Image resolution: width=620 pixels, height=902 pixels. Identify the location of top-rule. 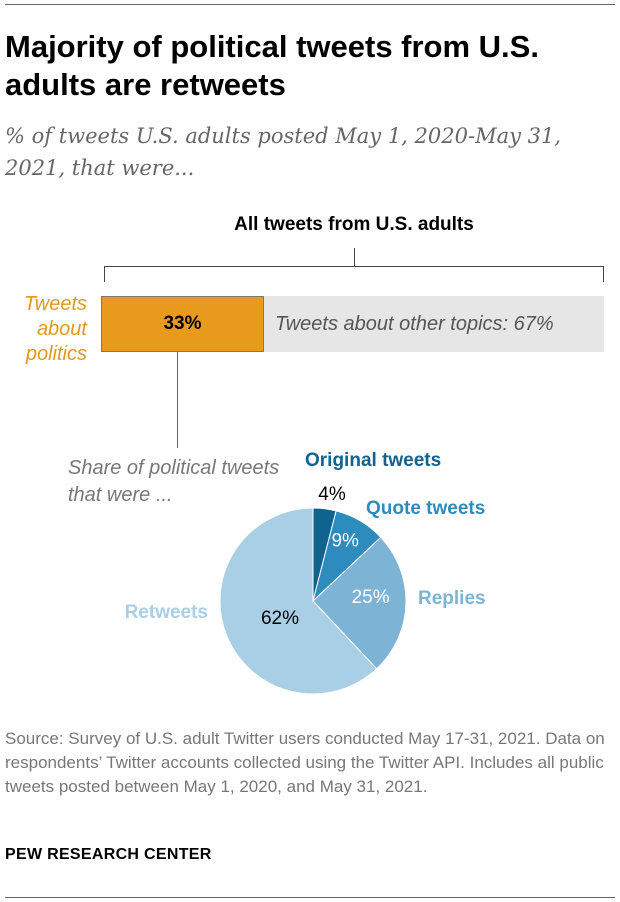
(310, 4).